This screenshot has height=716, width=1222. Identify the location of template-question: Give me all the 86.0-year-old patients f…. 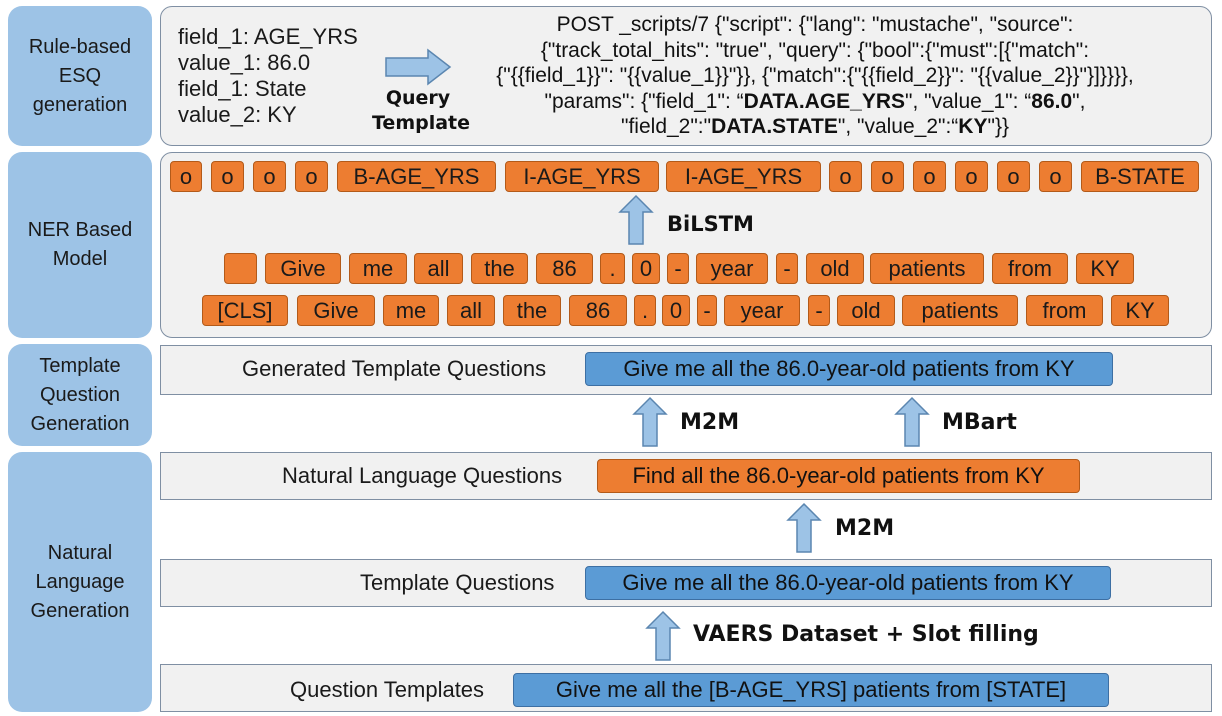
(848, 583).